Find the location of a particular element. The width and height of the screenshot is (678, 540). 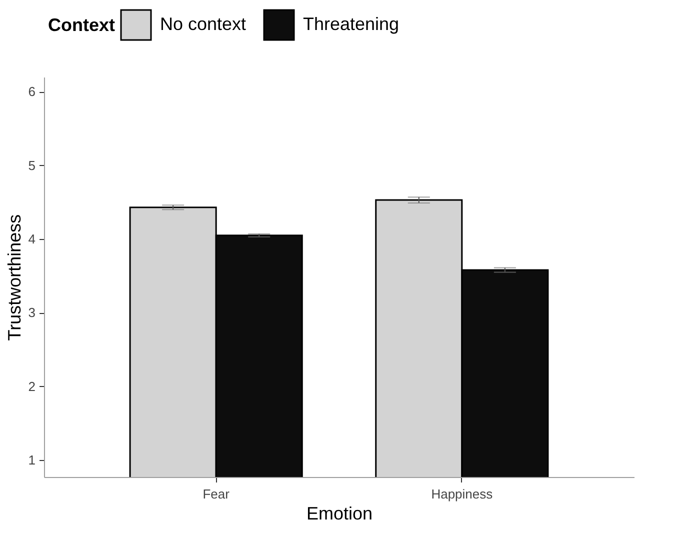

y-axis-title: Trustworthiness is located at coordinates (14, 277).